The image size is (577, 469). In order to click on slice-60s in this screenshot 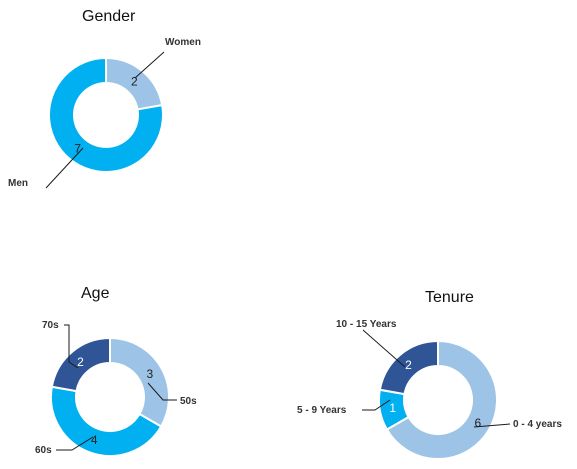, I will do `click(106, 421)`.